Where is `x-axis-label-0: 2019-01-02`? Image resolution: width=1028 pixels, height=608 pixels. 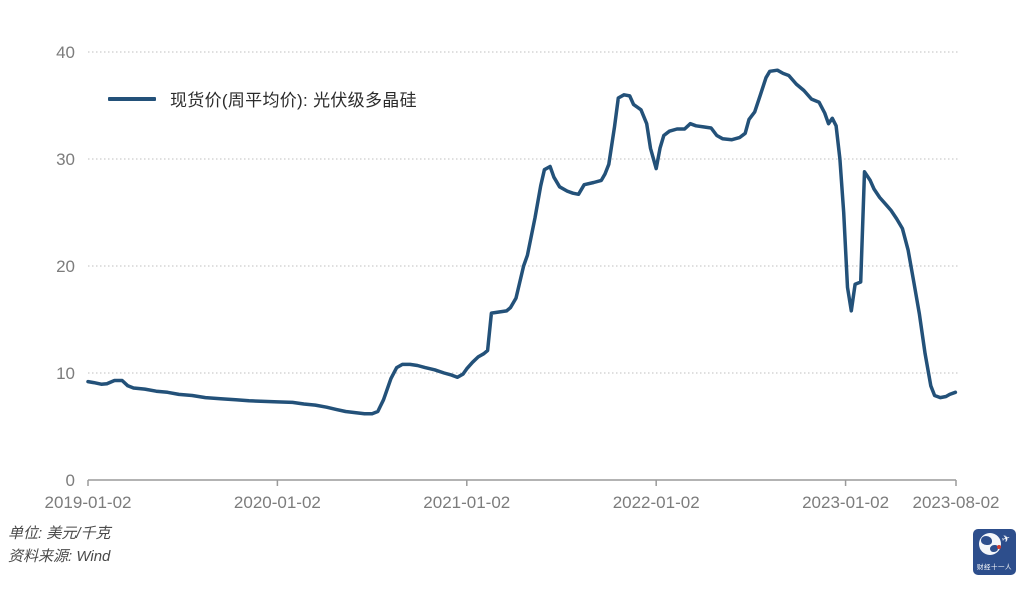
x-axis-label-0: 2019-01-02 is located at coordinates (88, 502).